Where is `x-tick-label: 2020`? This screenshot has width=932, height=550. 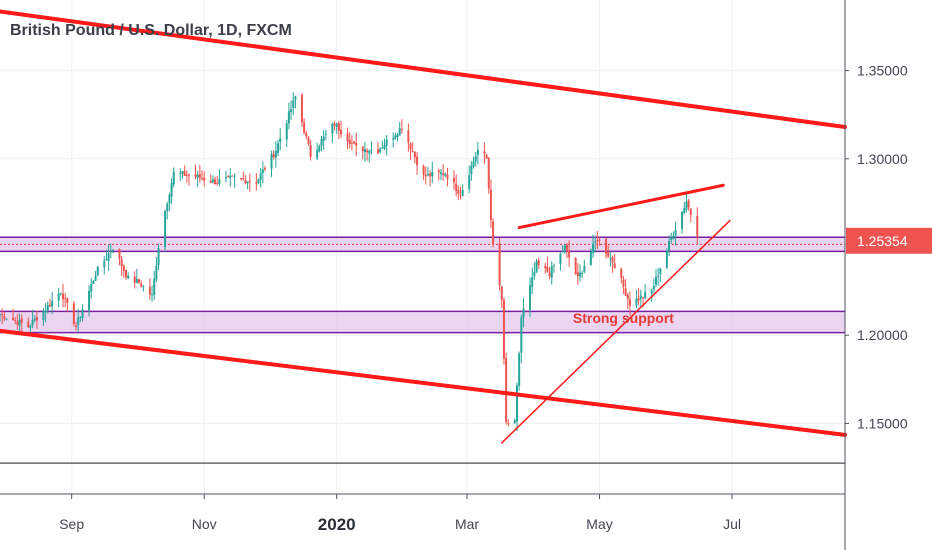 x-tick-label: 2020 is located at coordinates (337, 524).